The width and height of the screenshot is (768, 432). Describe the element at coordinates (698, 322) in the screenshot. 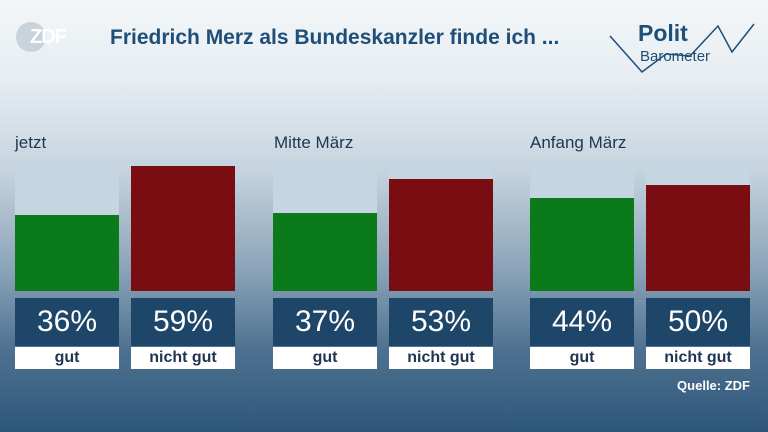

I see `value-label-nicht-gut-anfang-maerz: 50%` at that location.